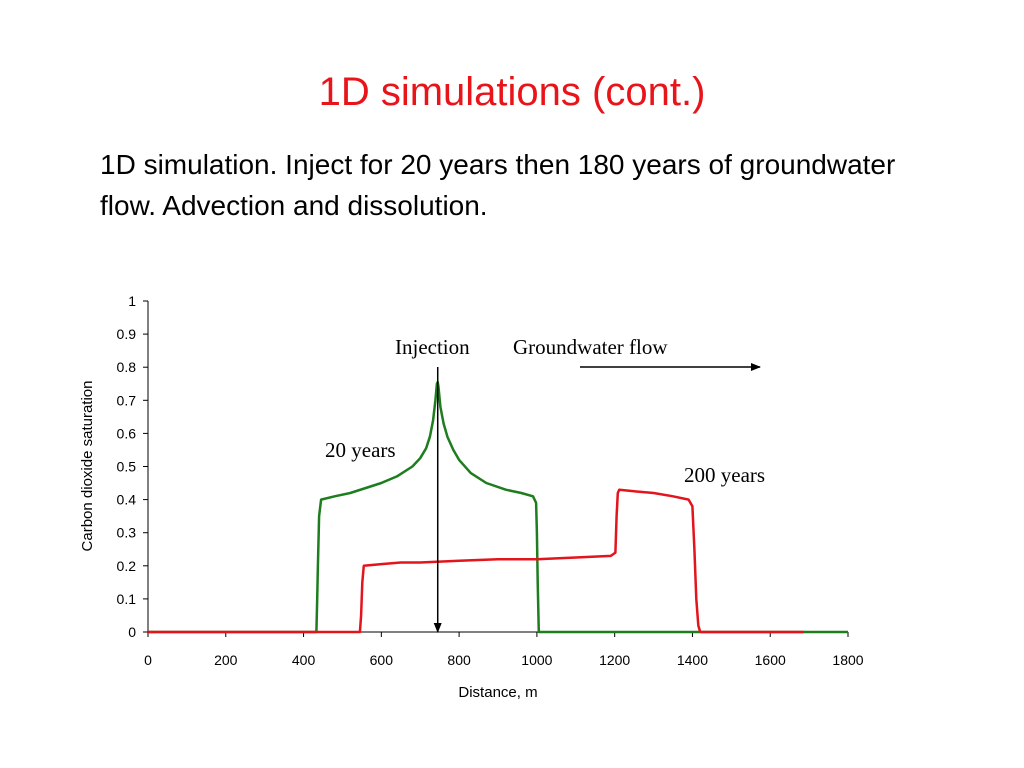  Describe the element at coordinates (497, 692) in the screenshot. I see `x-axis-title: Distance, m` at that location.